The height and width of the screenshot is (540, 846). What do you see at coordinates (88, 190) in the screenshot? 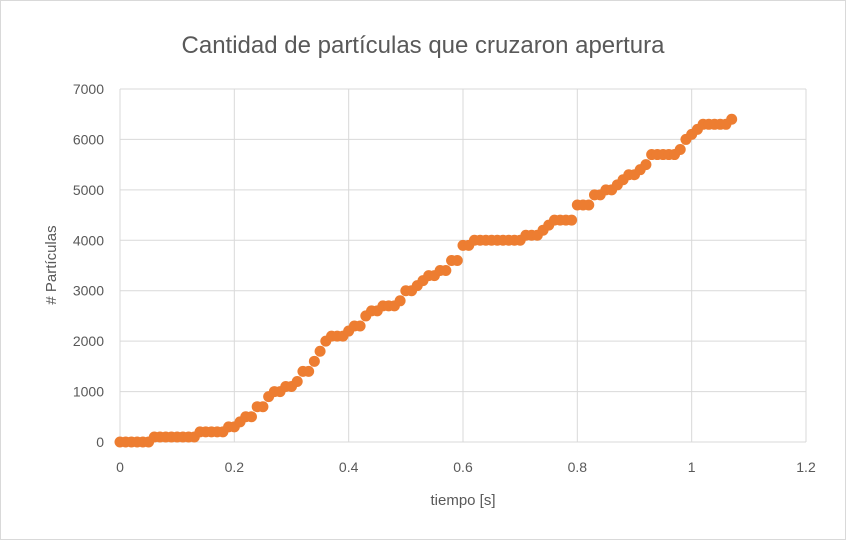
I see `y-tick-label: 5000` at bounding box center [88, 190].